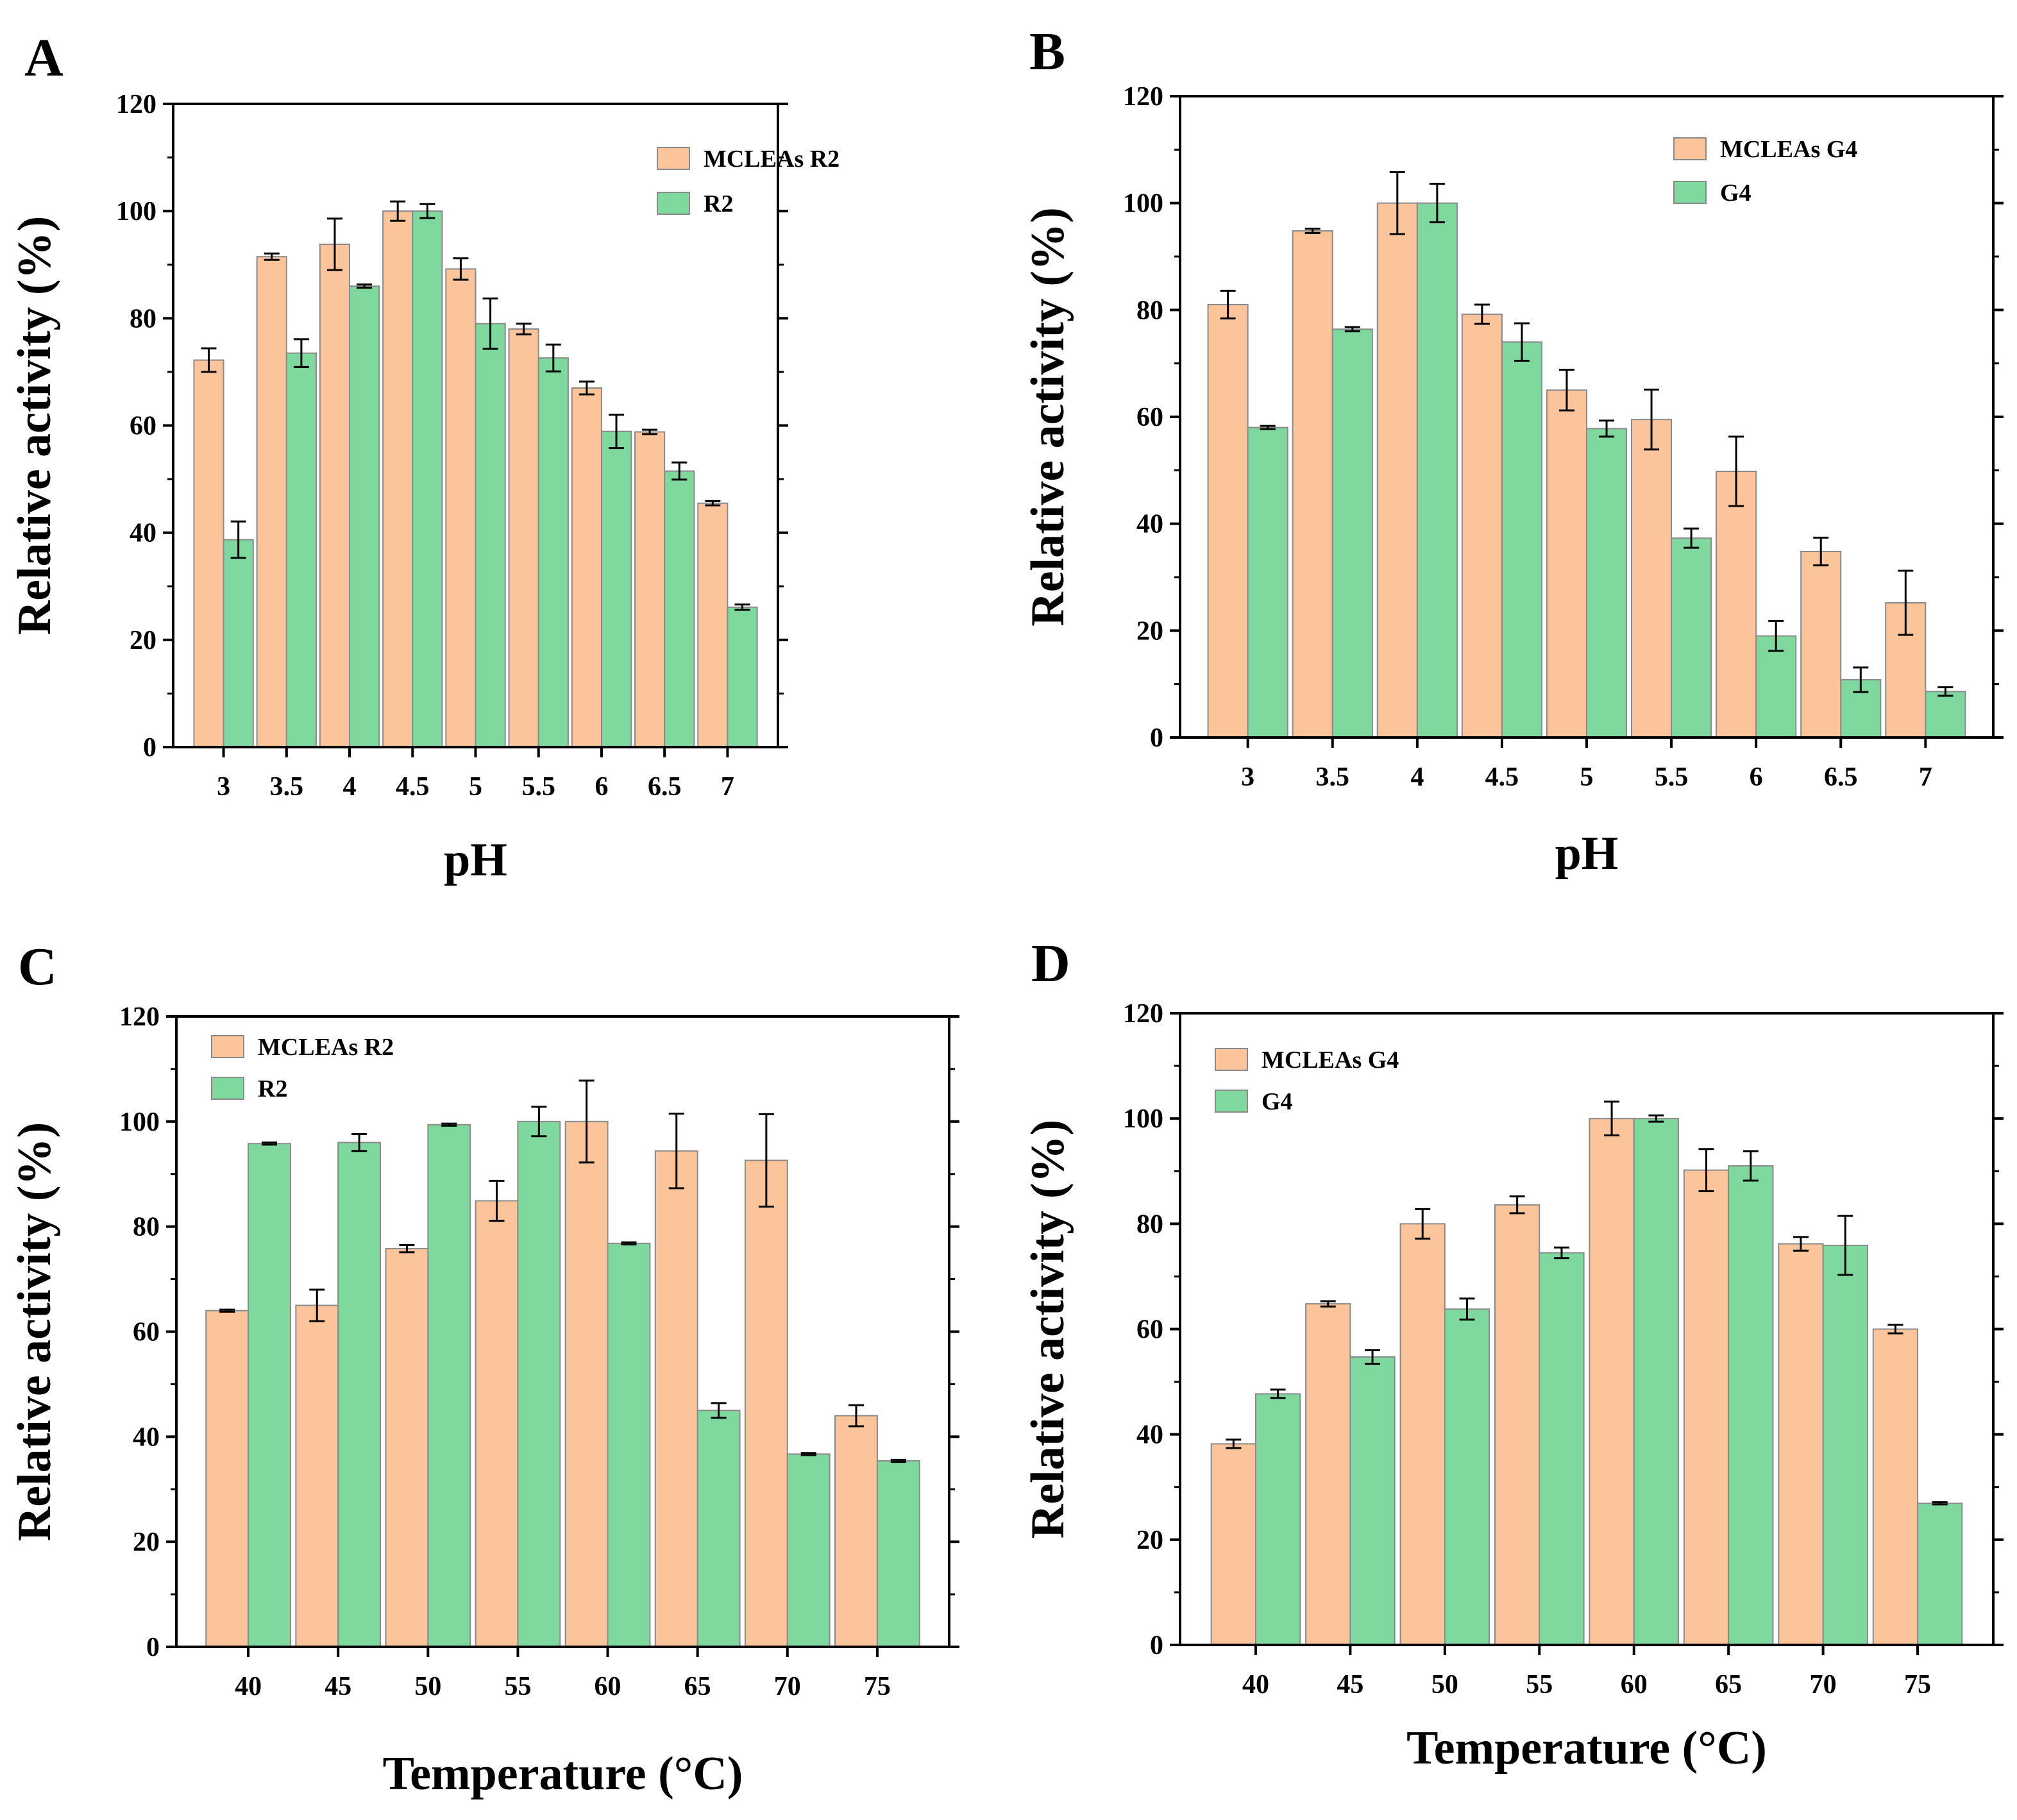  Describe the element at coordinates (1587, 853) in the screenshot. I see `x-axis-title: pH` at that location.